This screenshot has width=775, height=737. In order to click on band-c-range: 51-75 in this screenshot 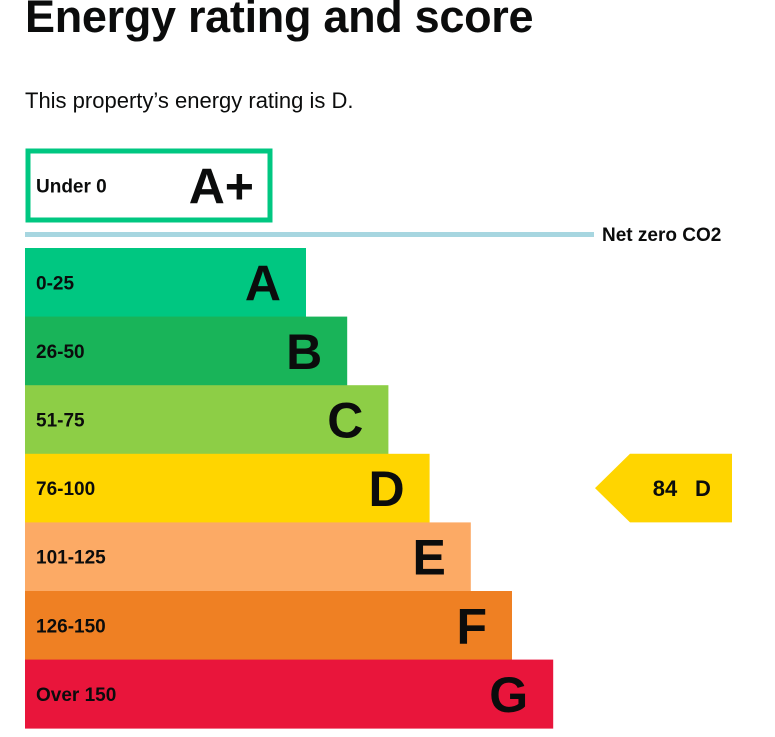, I will do `click(60, 421)`.